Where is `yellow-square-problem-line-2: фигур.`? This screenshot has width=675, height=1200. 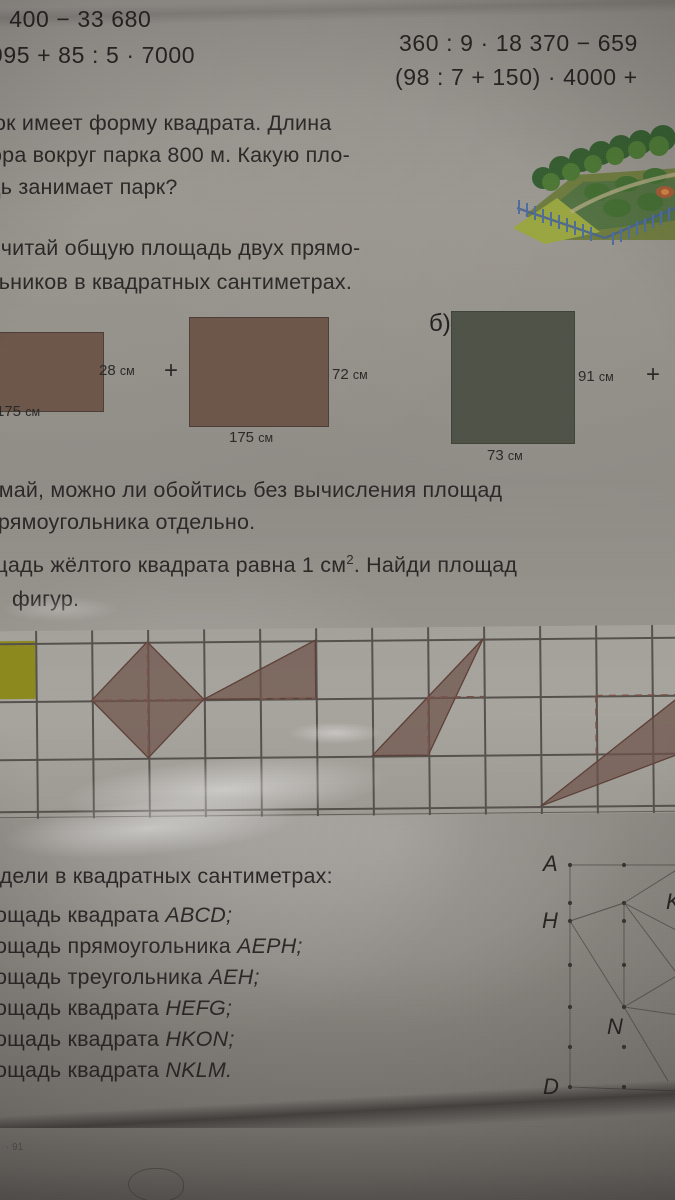 yellow-square-problem-line-2: фигур. is located at coordinates (46, 599).